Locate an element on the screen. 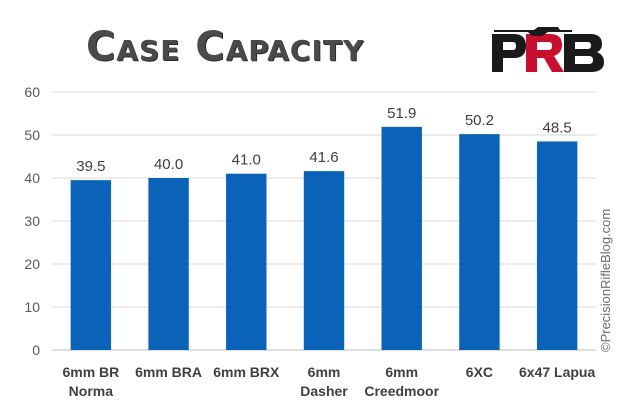  y-tick-label: 40 is located at coordinates (32, 178).